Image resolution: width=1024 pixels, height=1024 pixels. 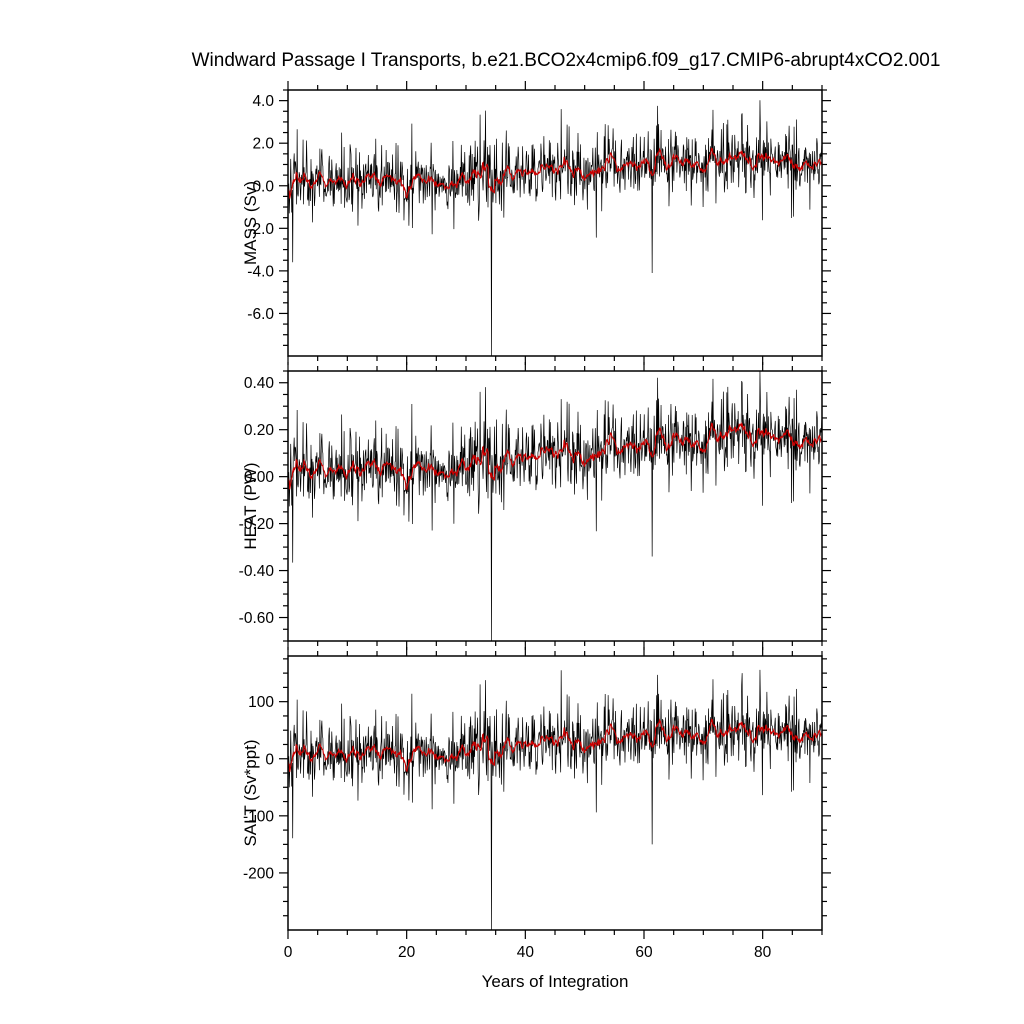 What do you see at coordinates (259, 477) in the screenshot?
I see `y-tick-label: 0.00` at bounding box center [259, 477].